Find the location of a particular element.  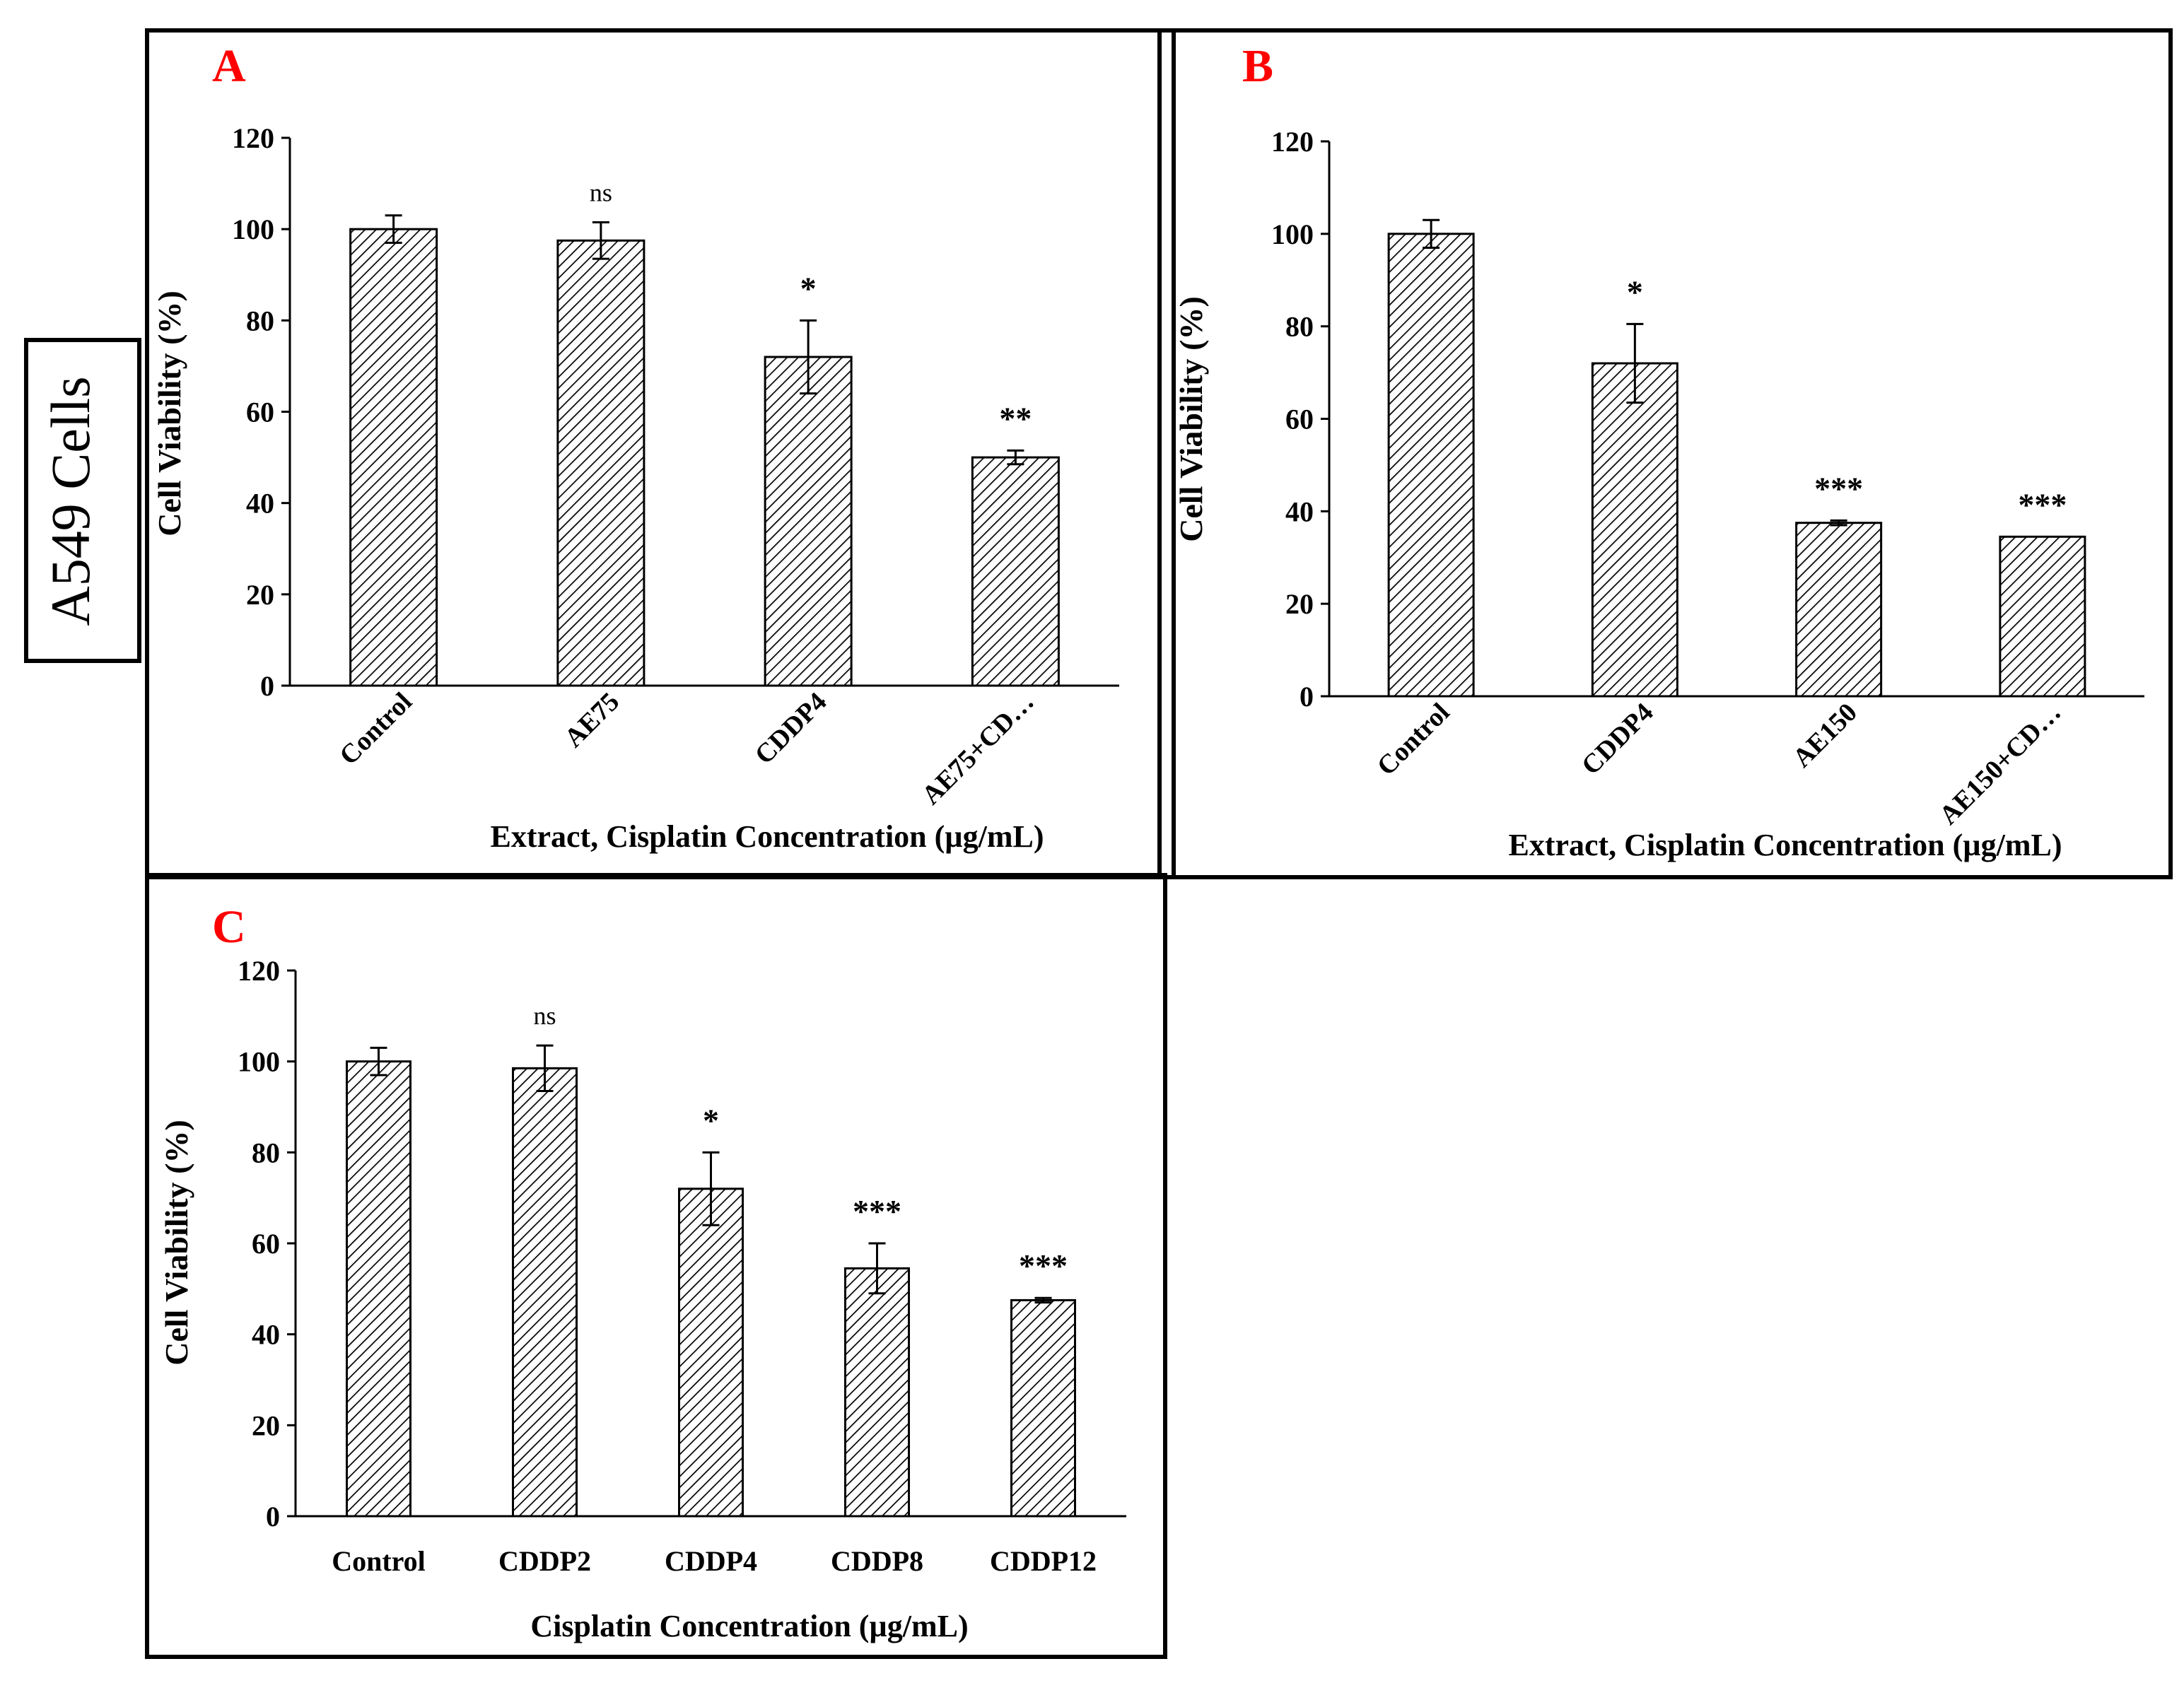

bar-ae150-cd is located at coordinates (2042, 616).